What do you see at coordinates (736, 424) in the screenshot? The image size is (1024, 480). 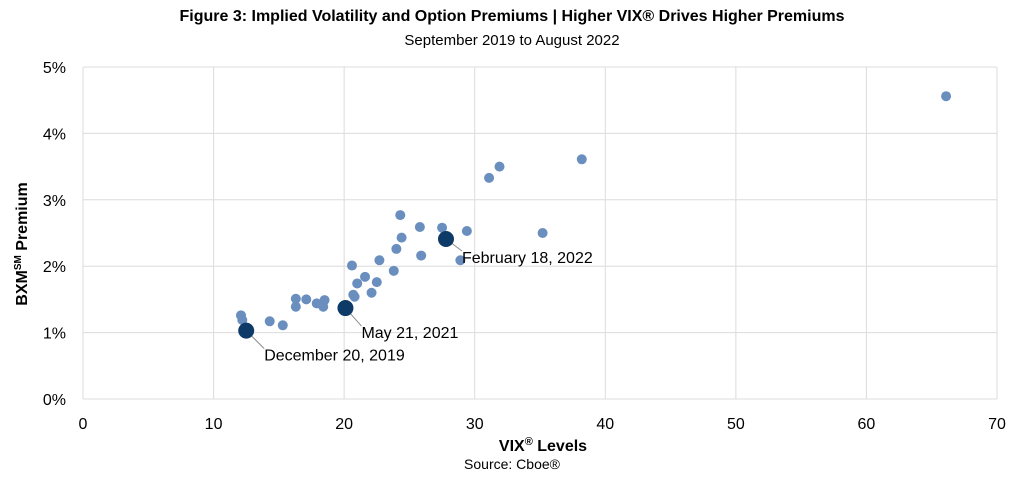 I see `x-tick-label: 50` at bounding box center [736, 424].